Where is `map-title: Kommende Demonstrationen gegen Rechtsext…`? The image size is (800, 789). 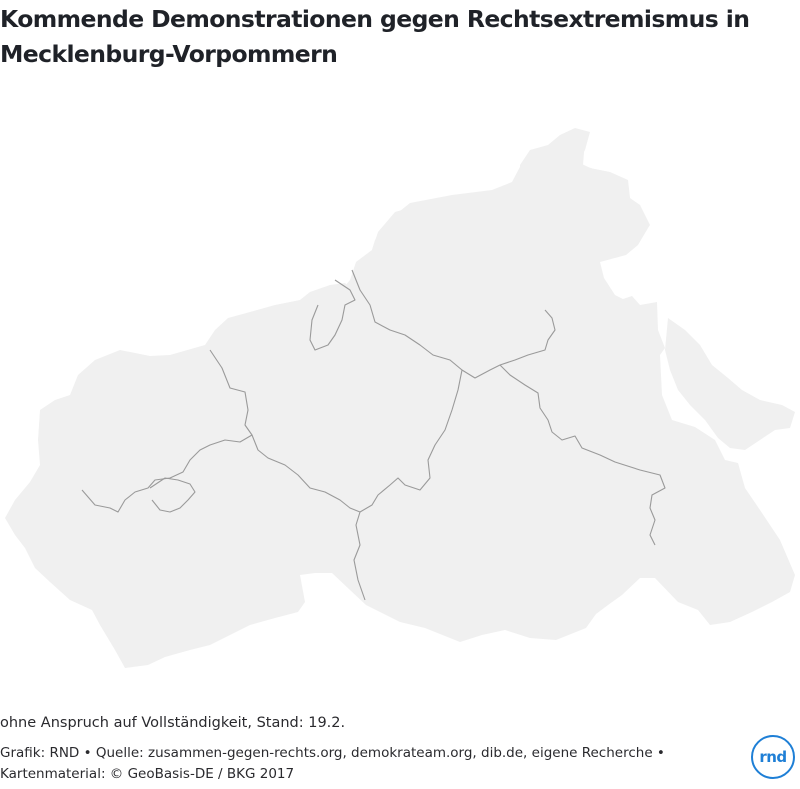 map-title: Kommende Demonstrationen gegen Rechtsext… is located at coordinates (375, 36).